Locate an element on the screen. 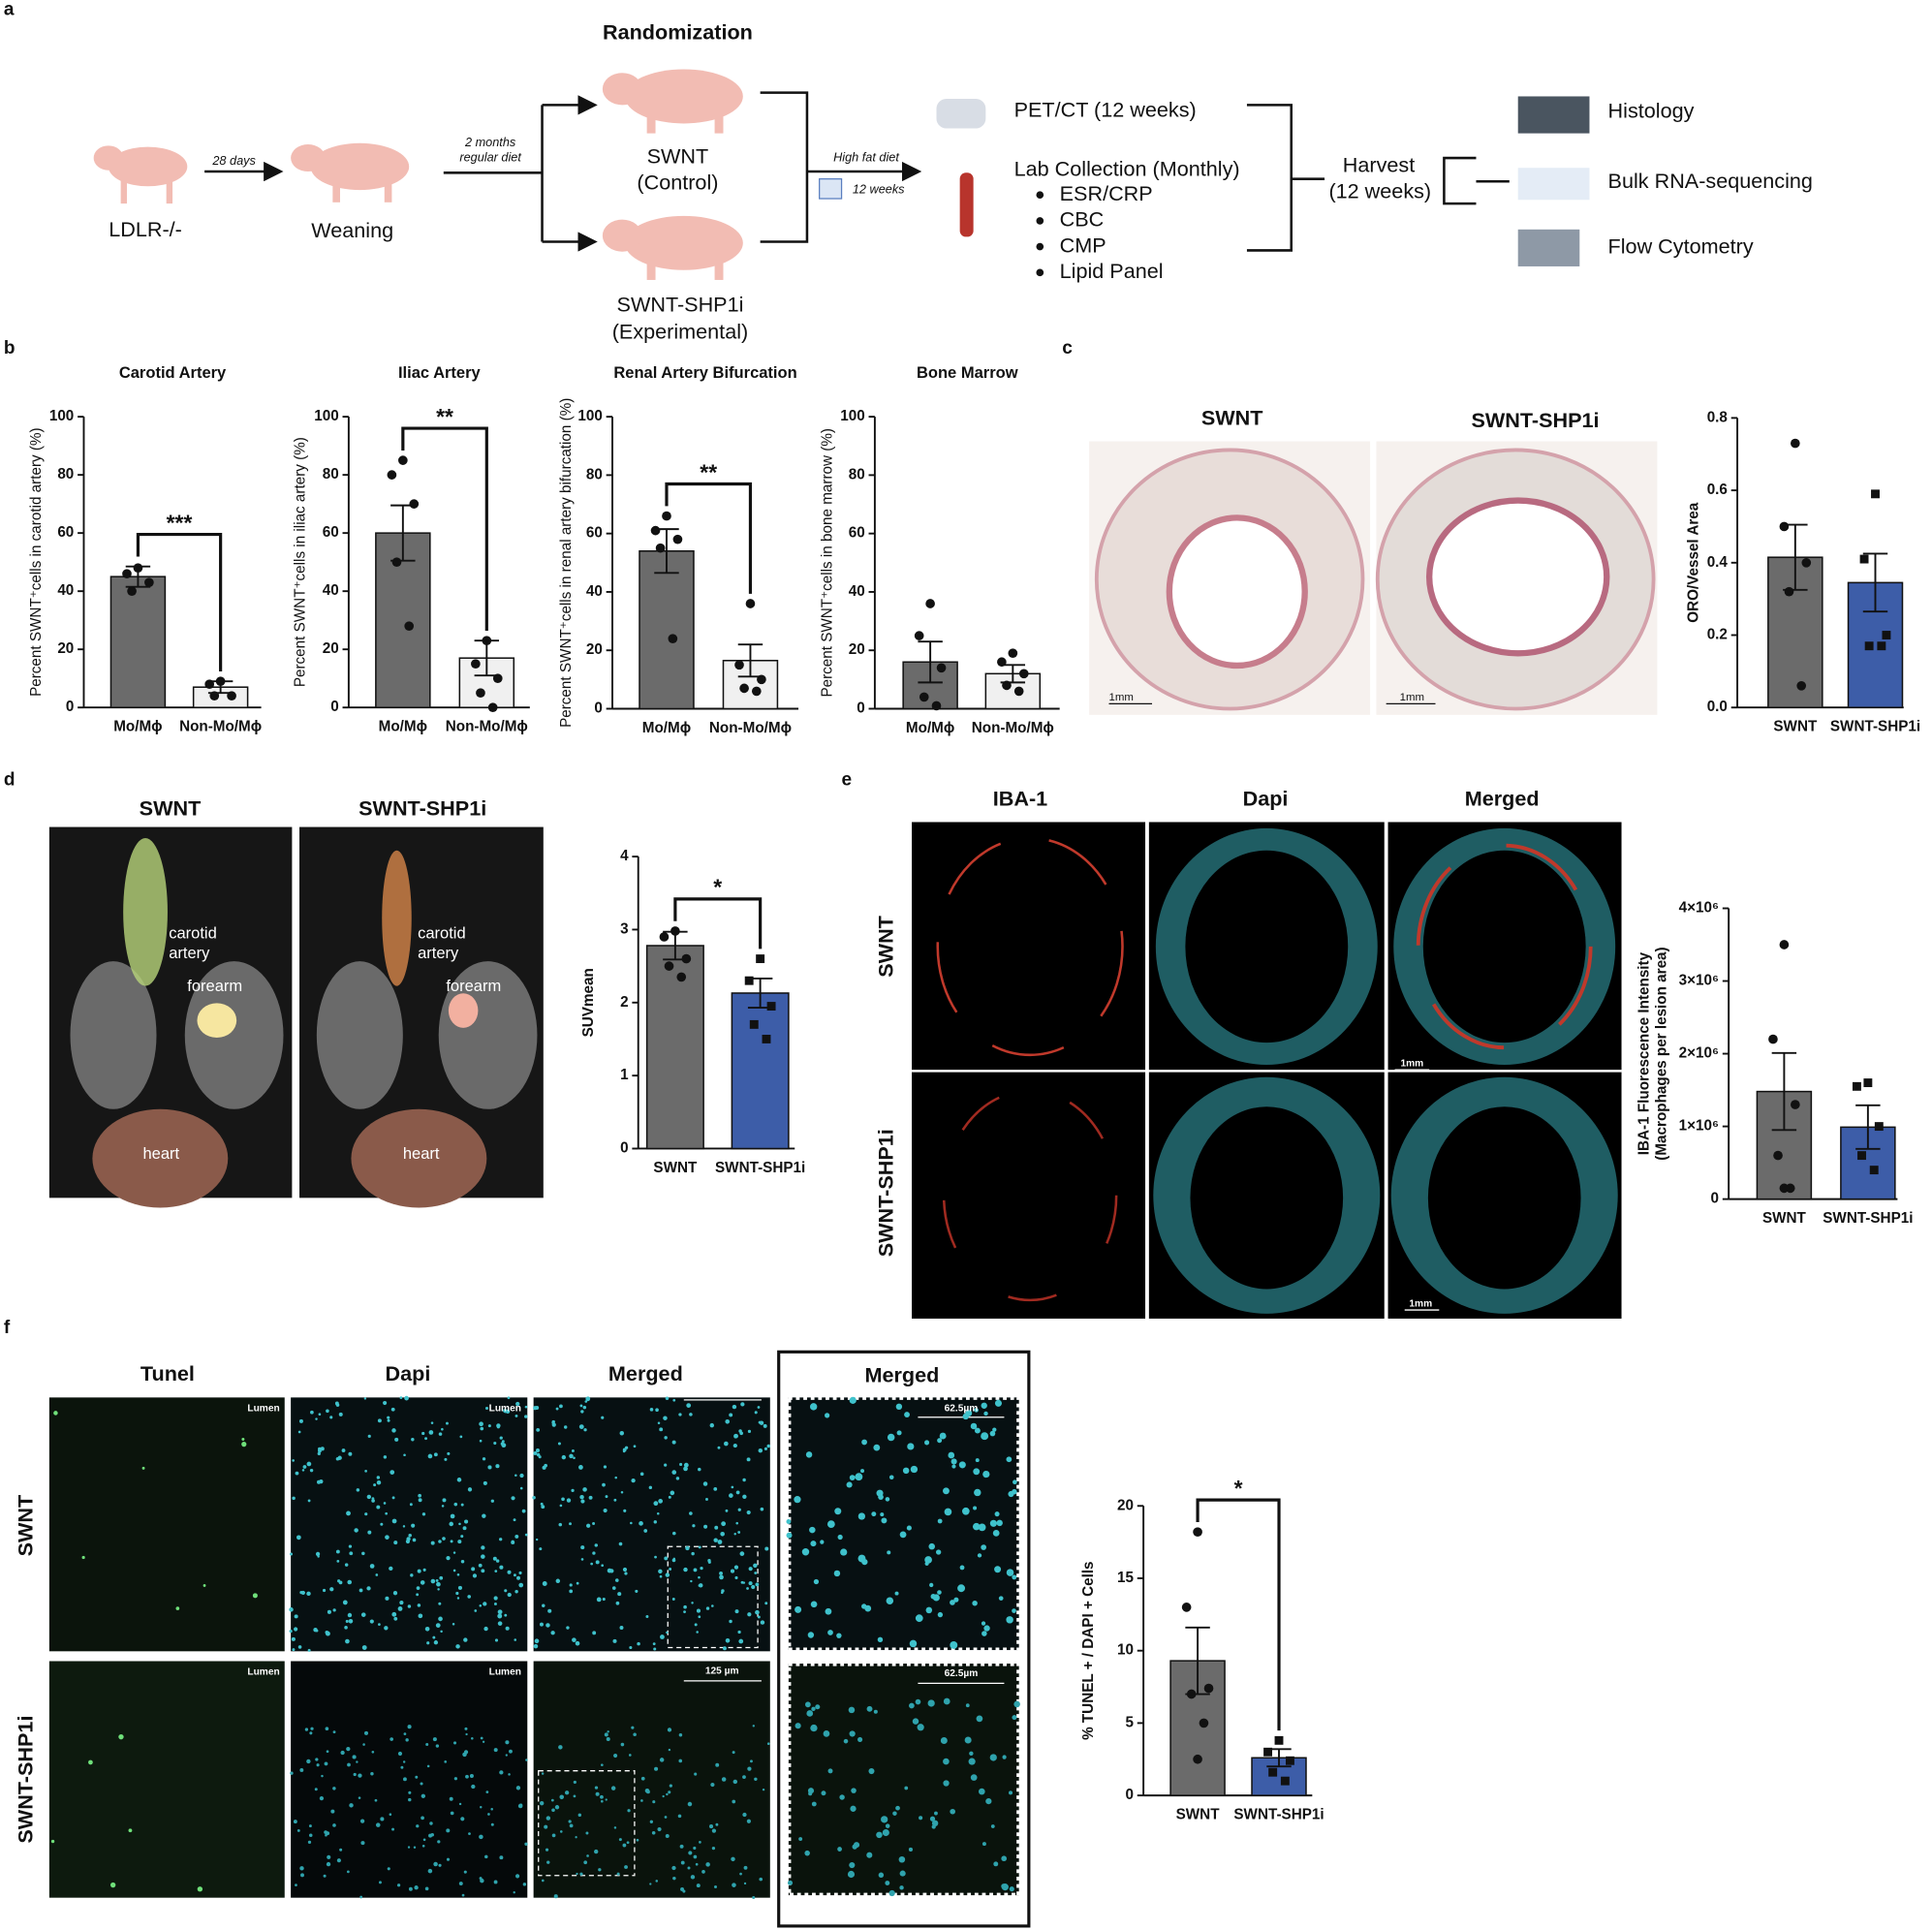  annotation: artery is located at coordinates (189, 953).